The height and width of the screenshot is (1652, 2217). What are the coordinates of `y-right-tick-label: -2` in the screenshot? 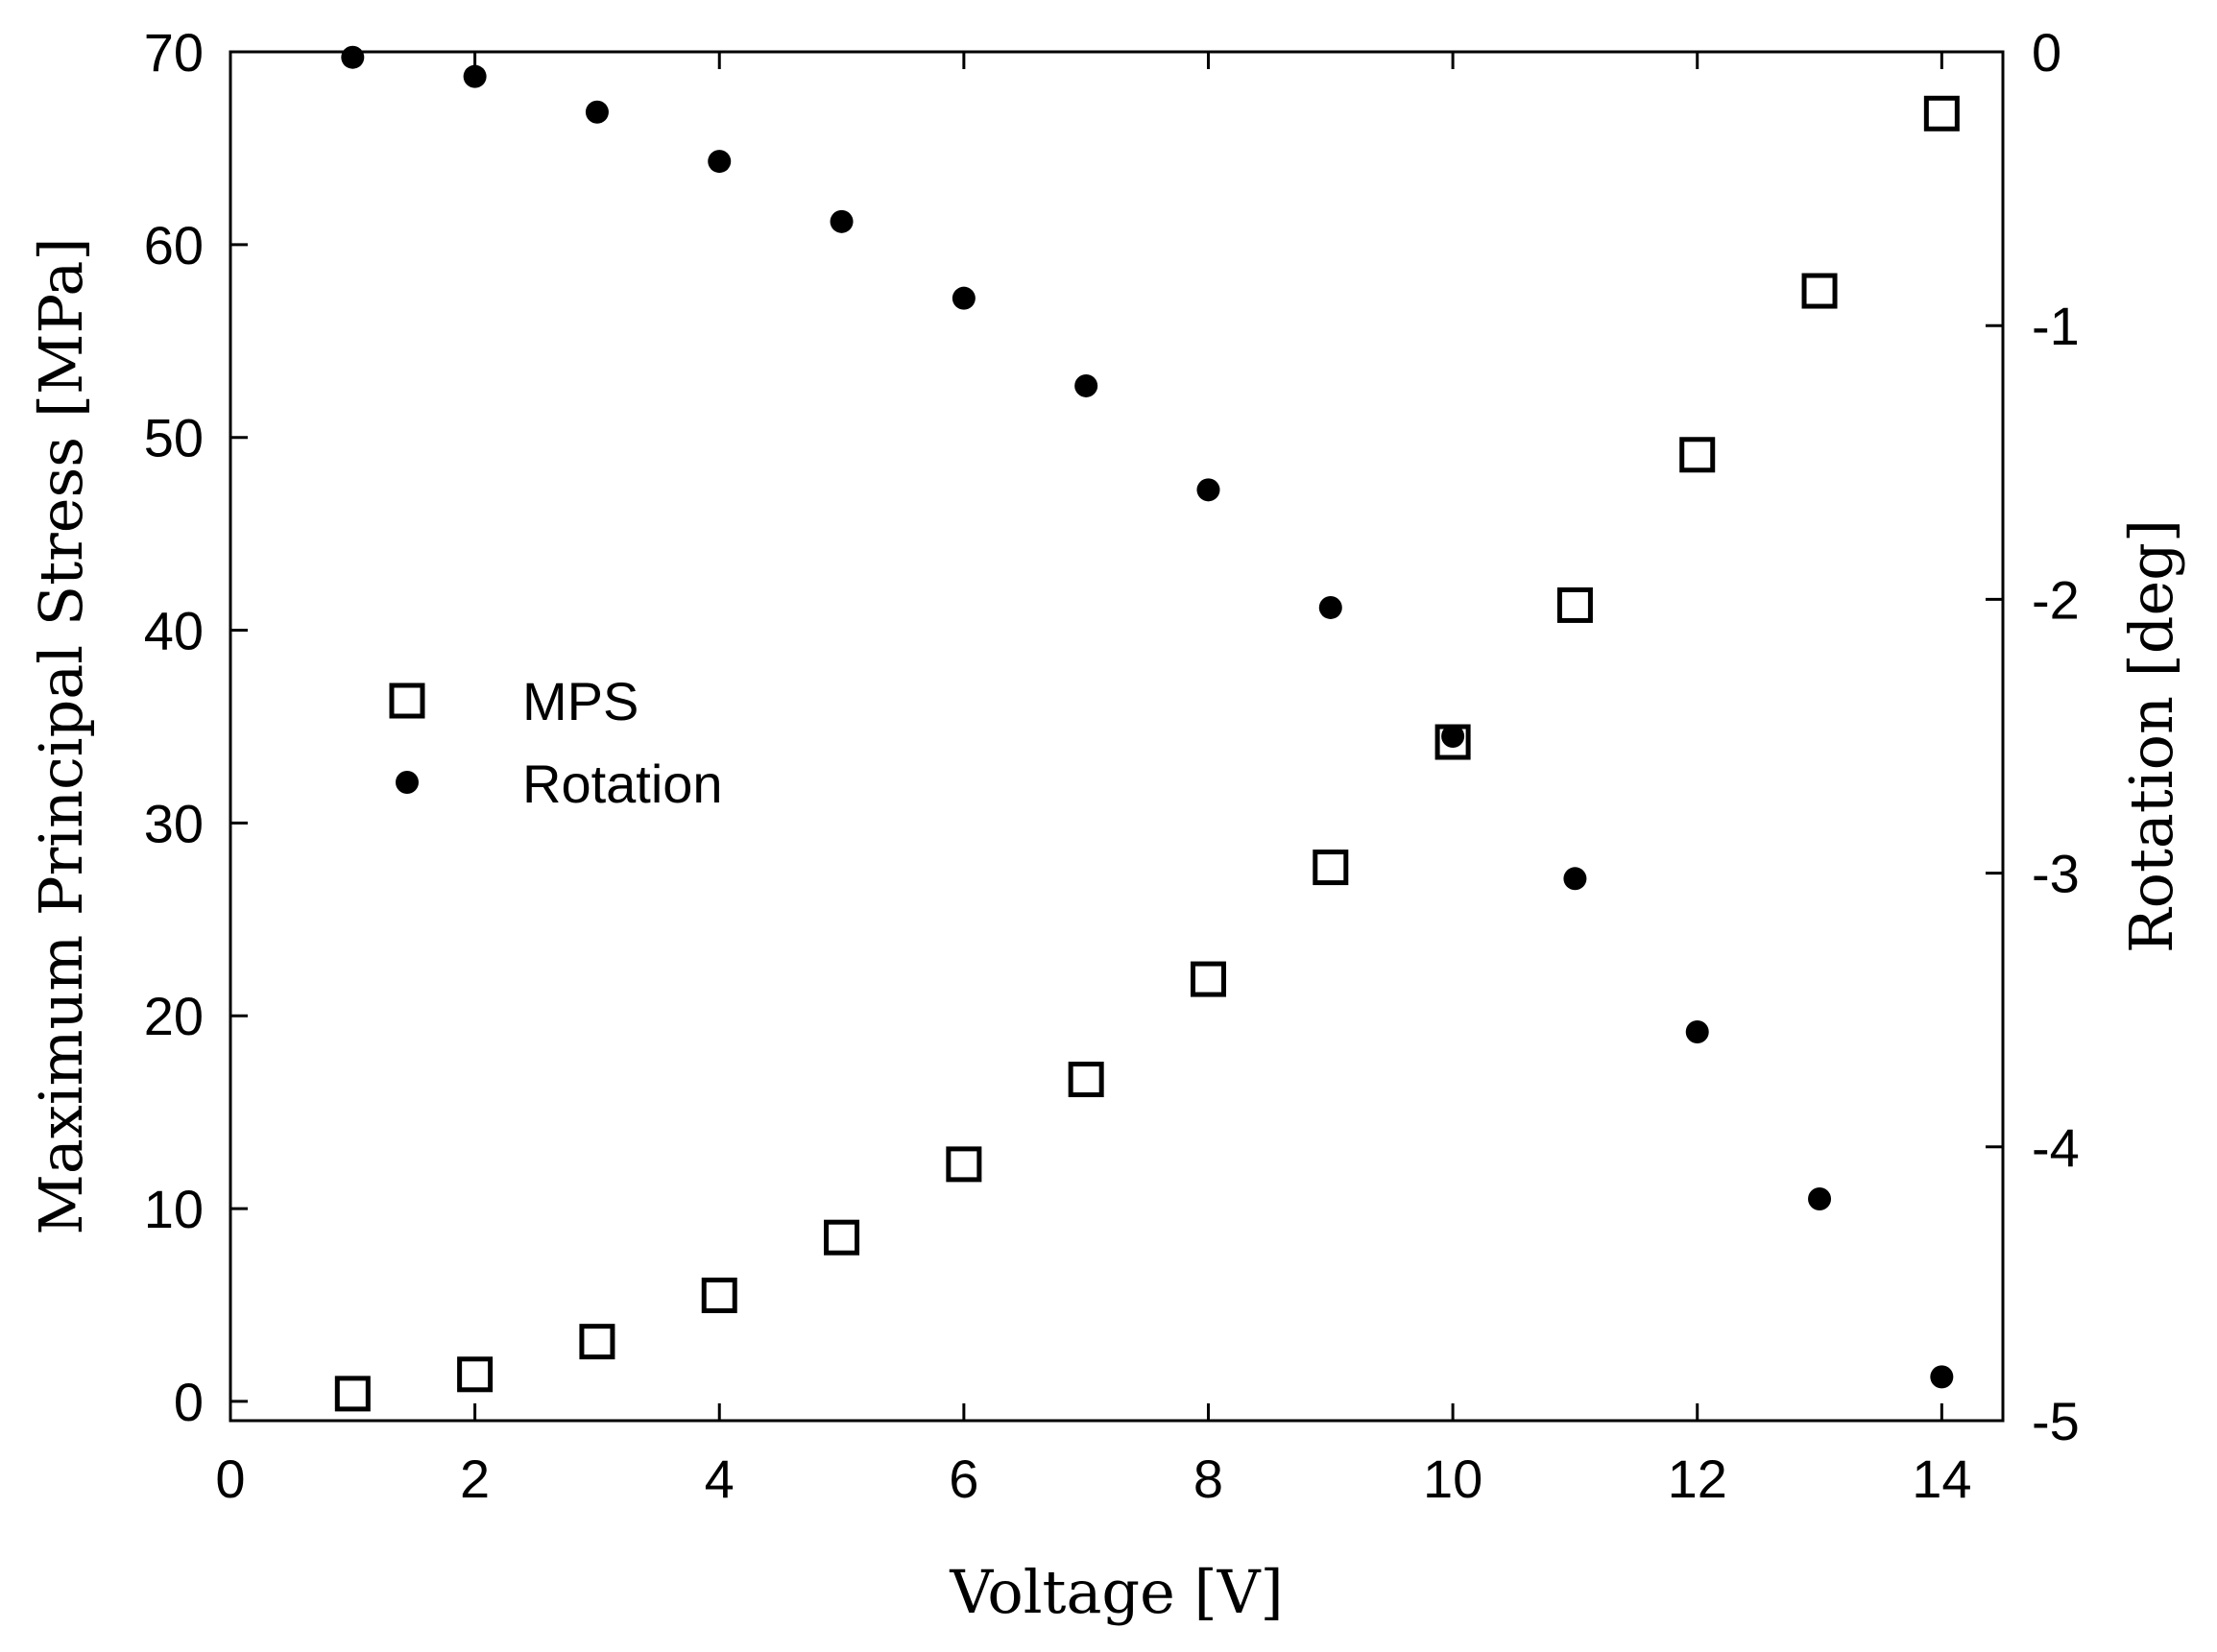 It's located at (2056, 599).